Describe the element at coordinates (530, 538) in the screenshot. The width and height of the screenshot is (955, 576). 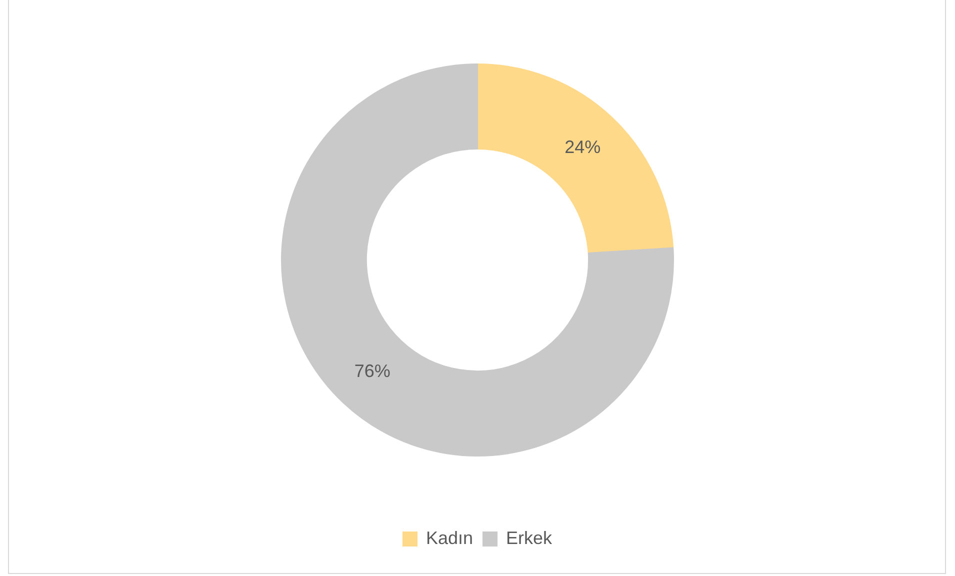
I see `legend-label: Erkek` at that location.